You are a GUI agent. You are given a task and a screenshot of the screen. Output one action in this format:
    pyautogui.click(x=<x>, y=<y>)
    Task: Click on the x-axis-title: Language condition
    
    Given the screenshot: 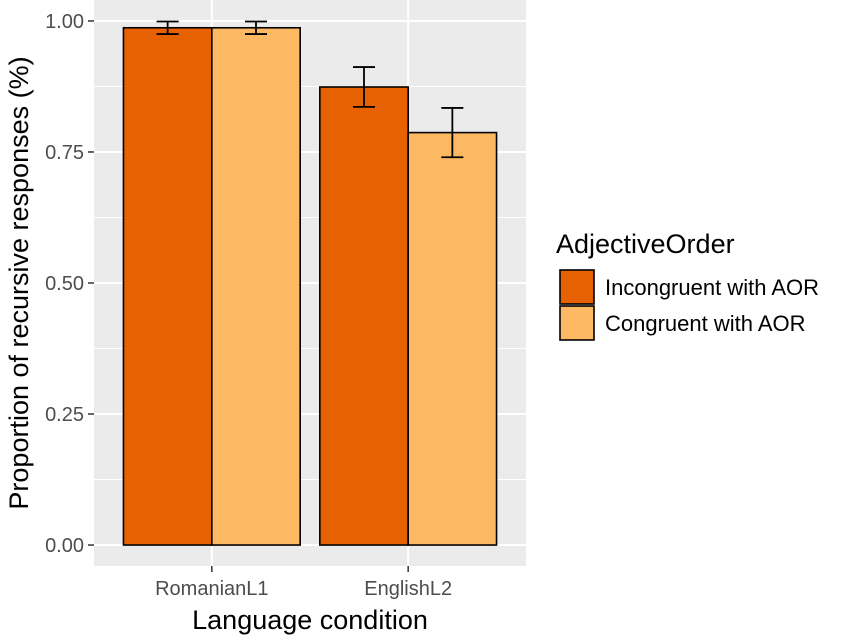 What is the action you would take?
    pyautogui.click(x=310, y=620)
    